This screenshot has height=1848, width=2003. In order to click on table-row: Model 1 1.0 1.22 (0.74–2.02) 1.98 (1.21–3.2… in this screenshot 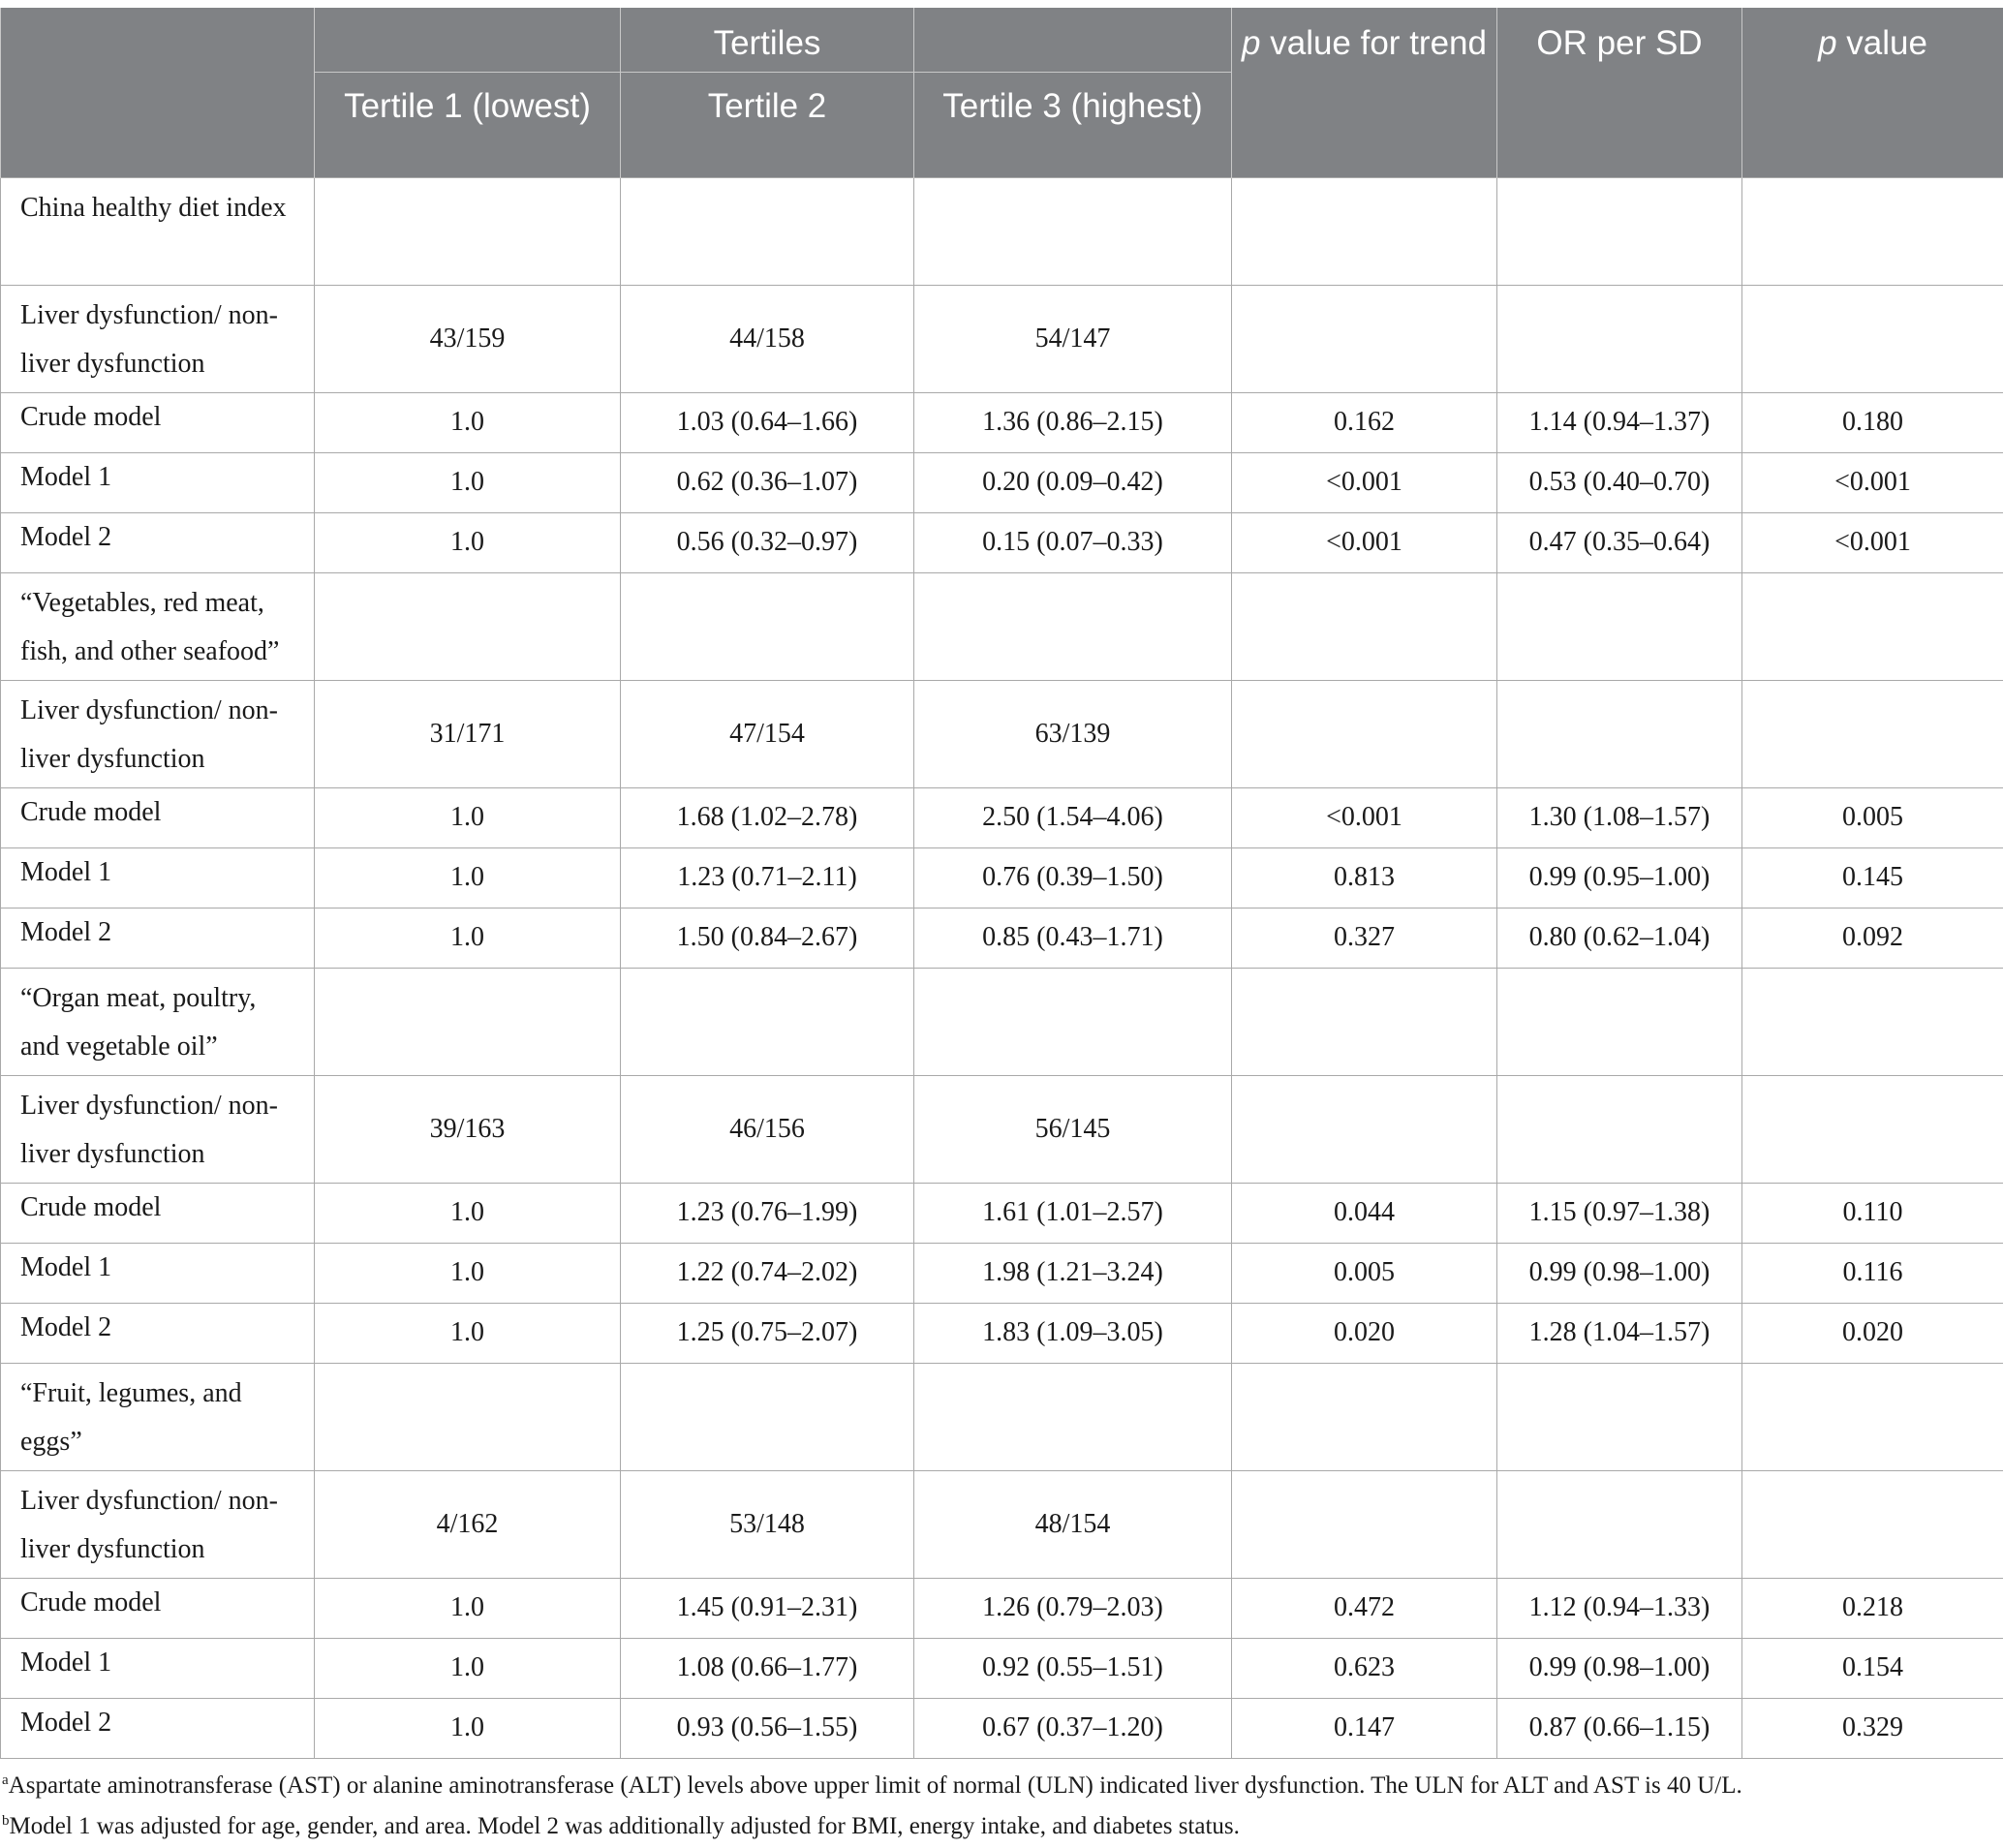, I will do `click(1001, 1273)`.